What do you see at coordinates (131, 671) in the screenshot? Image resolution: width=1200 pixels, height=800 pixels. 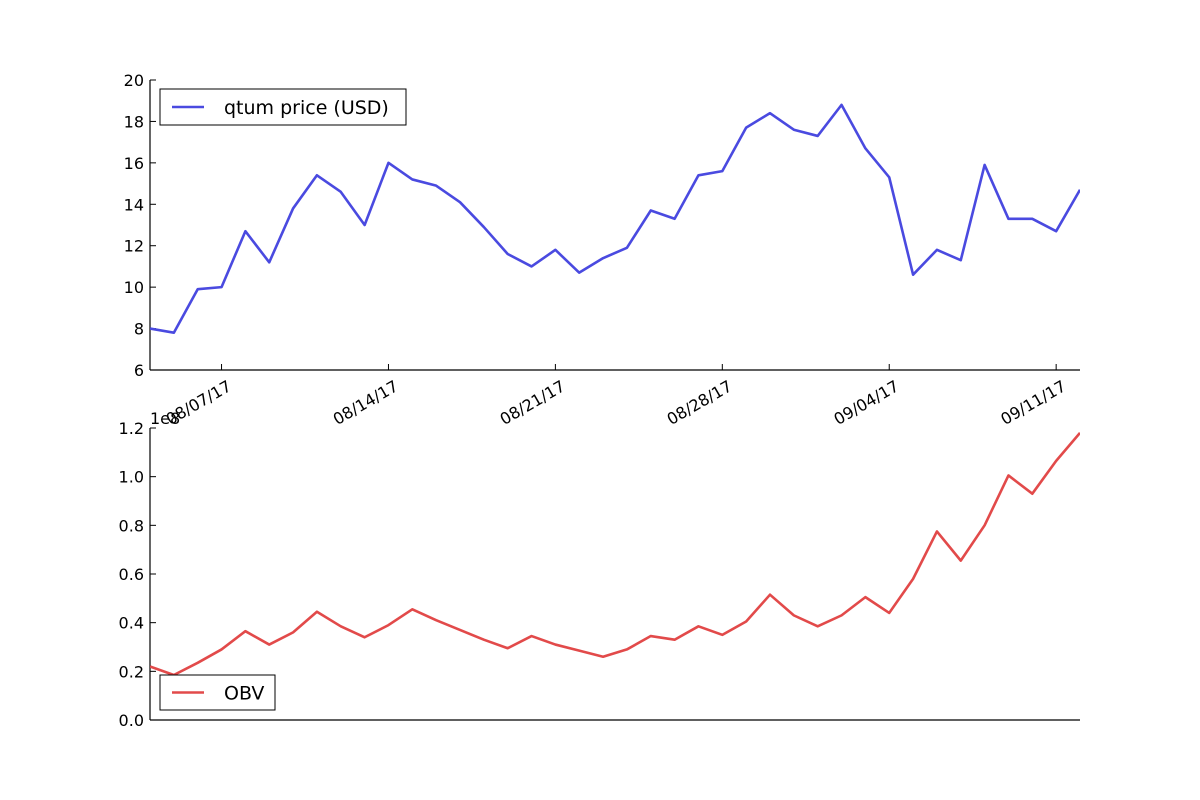 I see `y-tick-label: 0.2` at bounding box center [131, 671].